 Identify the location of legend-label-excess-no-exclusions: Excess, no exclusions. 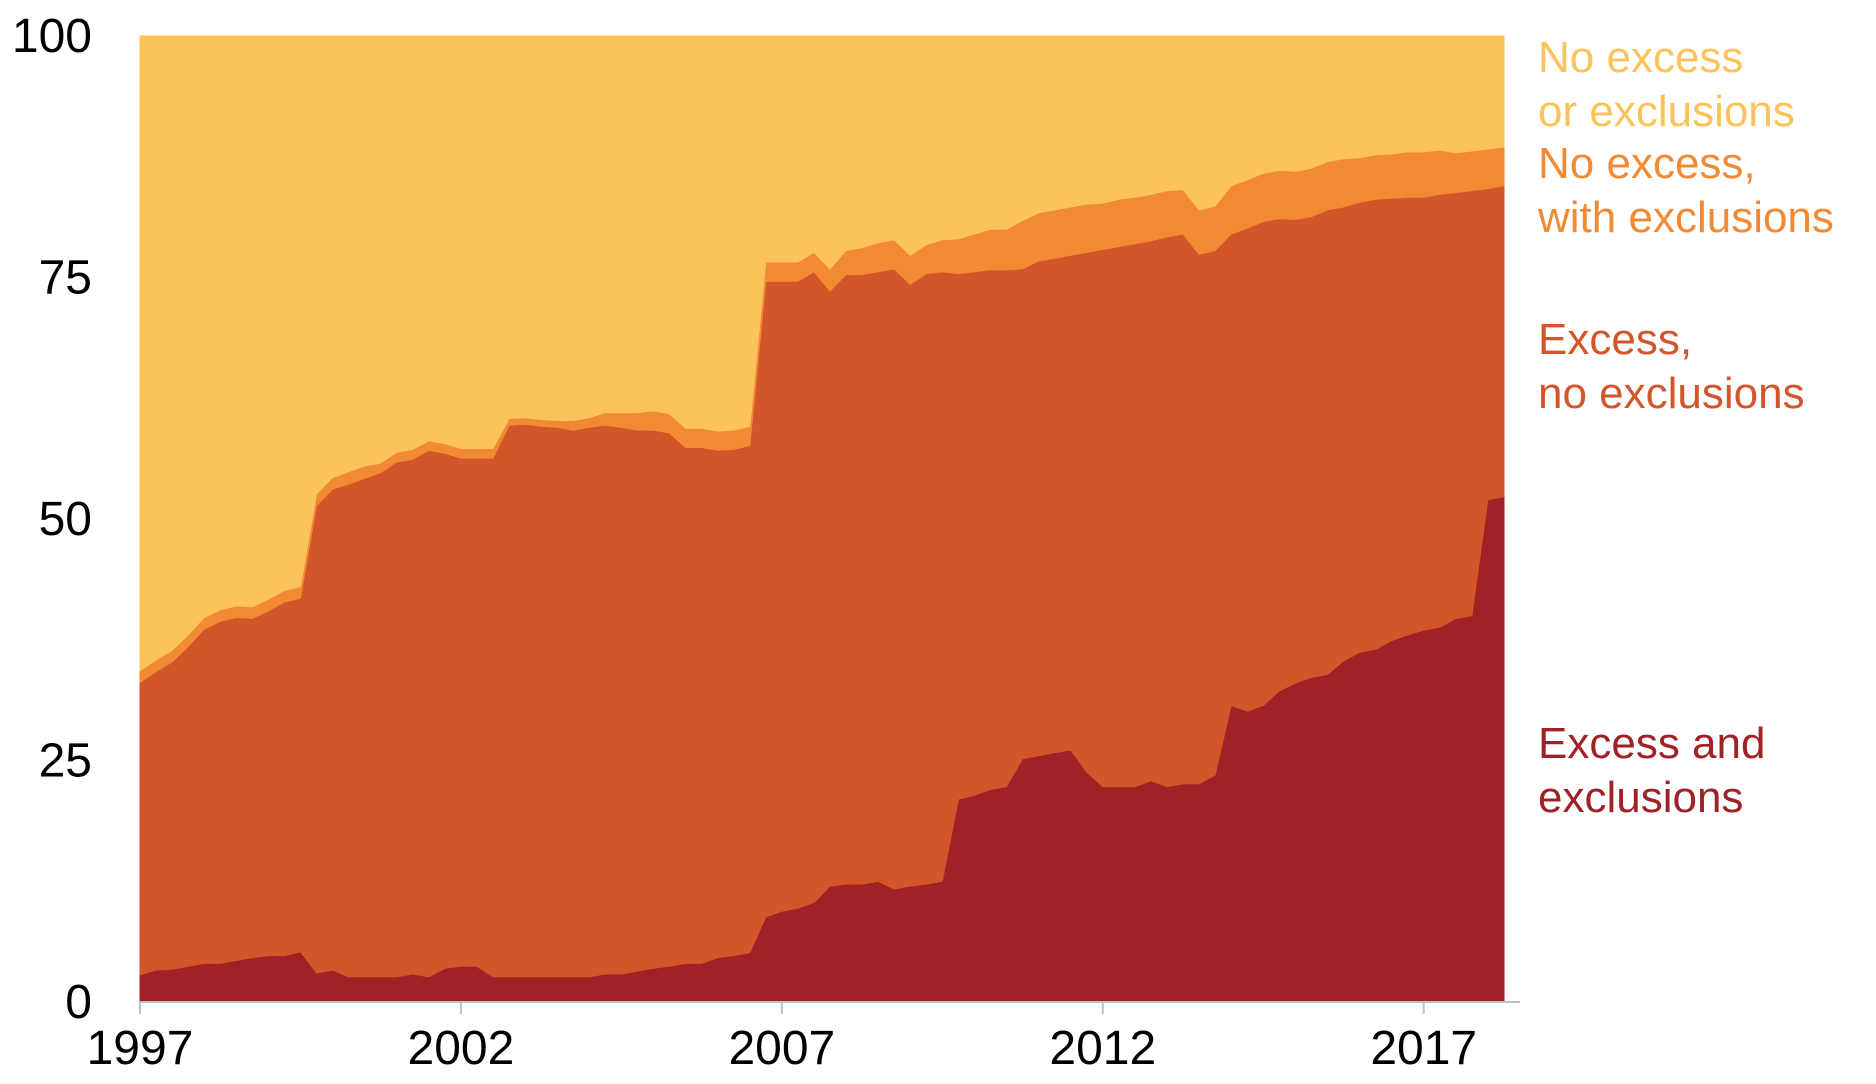
(1671, 366).